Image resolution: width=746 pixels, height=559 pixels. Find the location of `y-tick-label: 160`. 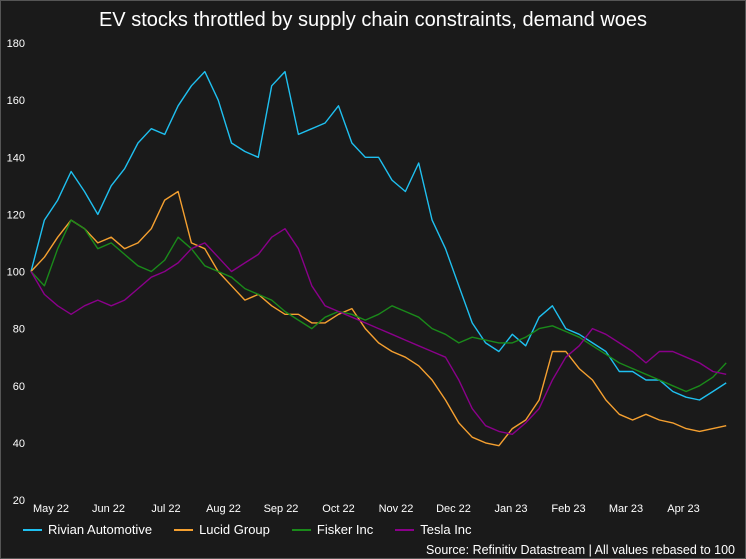

y-tick-label: 160 is located at coordinates (16, 101).